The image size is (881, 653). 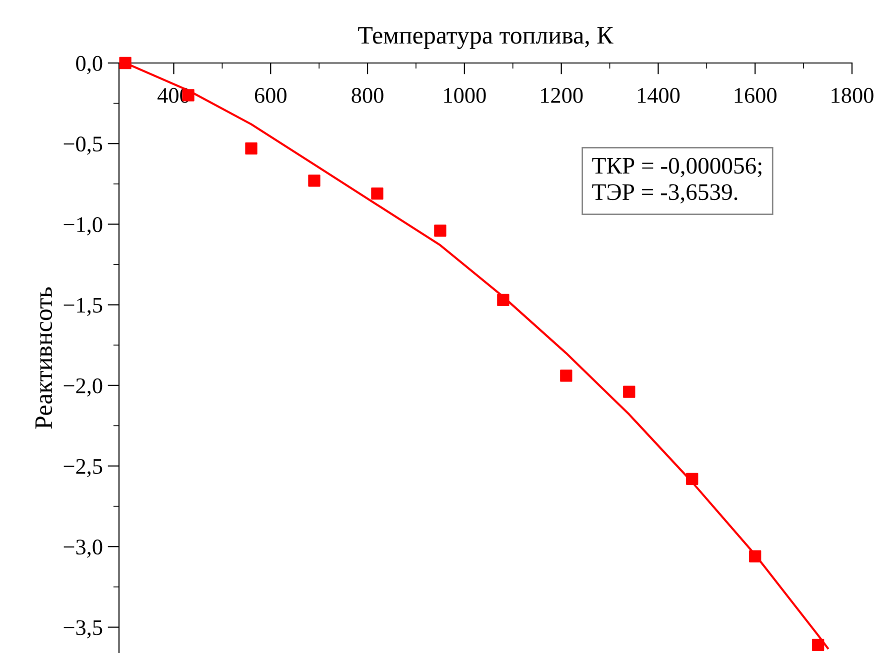 I want to click on x-tick-label: 1600, so click(x=755, y=95).